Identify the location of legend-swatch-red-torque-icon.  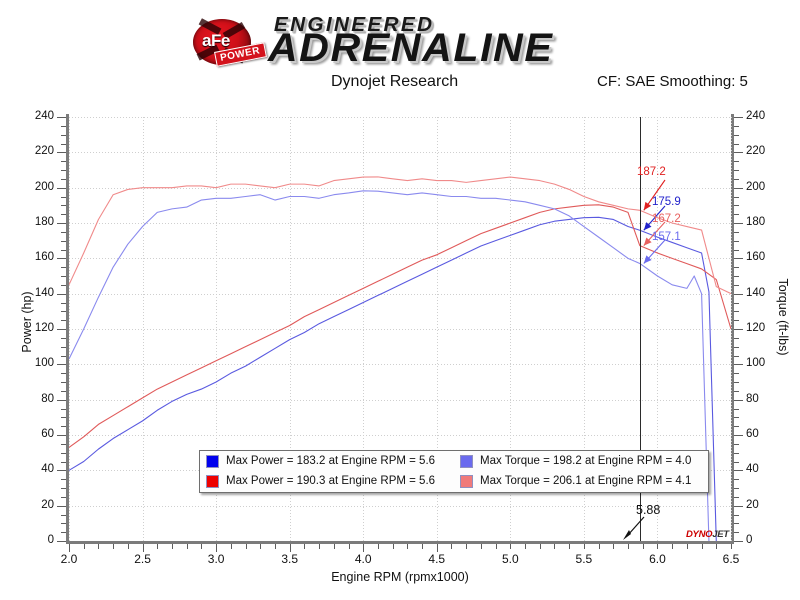
(466, 481).